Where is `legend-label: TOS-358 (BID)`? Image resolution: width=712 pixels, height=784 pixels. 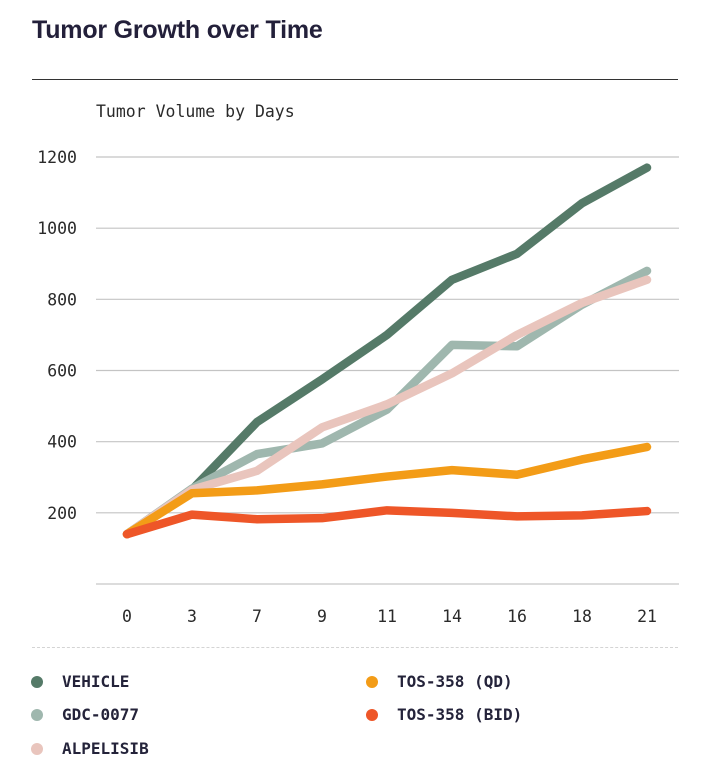
legend-label: TOS-358 (BID) is located at coordinates (460, 714).